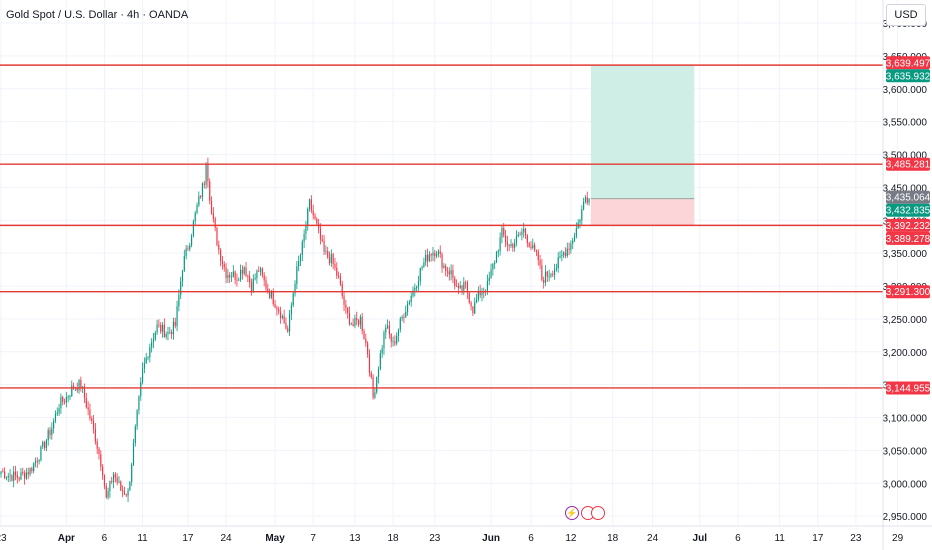 Image resolution: width=932 pixels, height=550 pixels. I want to click on target-zone, so click(642, 132).